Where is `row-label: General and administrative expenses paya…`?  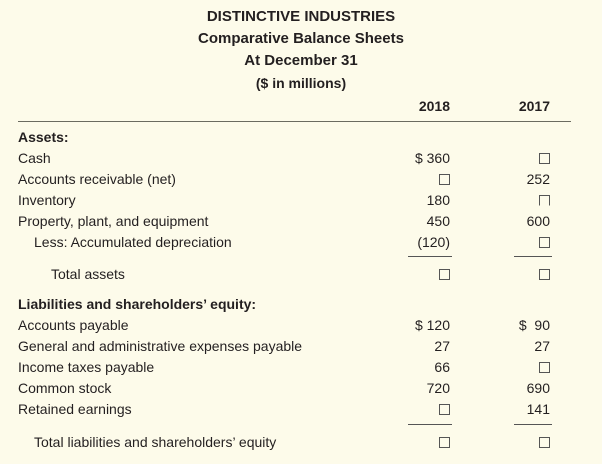 row-label: General and administrative expenses paya… is located at coordinates (160, 346).